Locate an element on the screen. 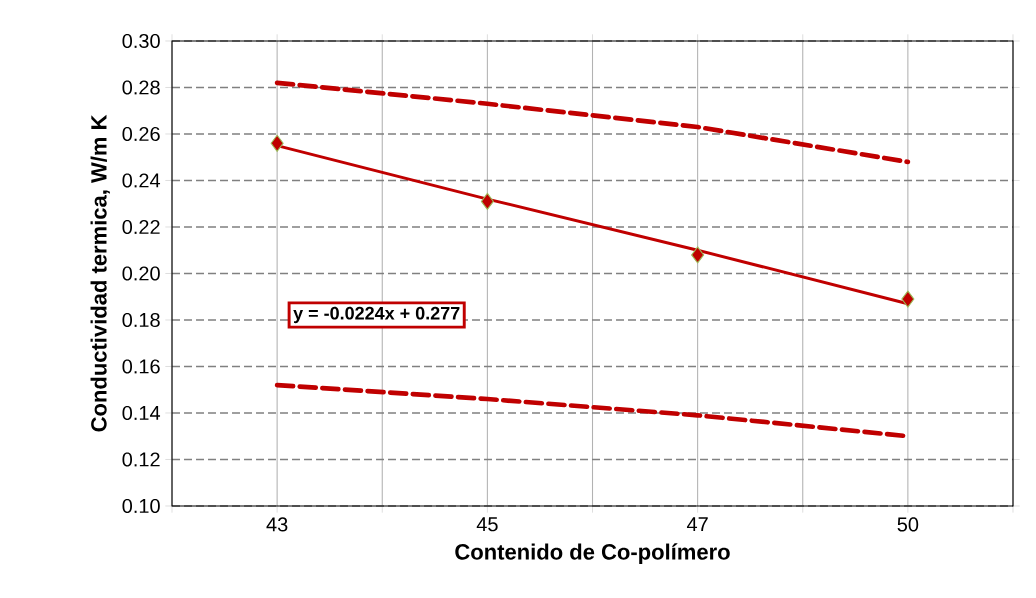 The height and width of the screenshot is (598, 1036). annotation: y = -0.0224x + 0.277 is located at coordinates (376, 315).